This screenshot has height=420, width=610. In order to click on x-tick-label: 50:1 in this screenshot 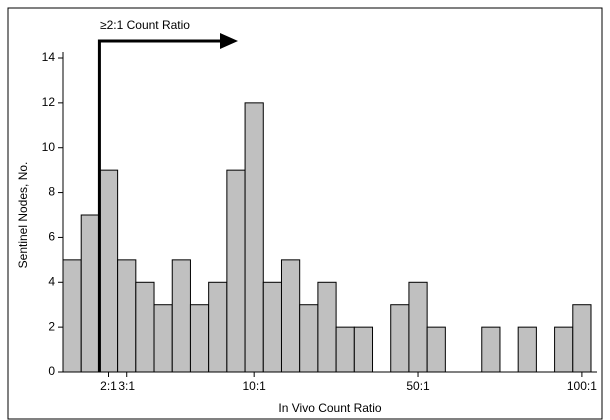, I will do `click(418, 386)`.